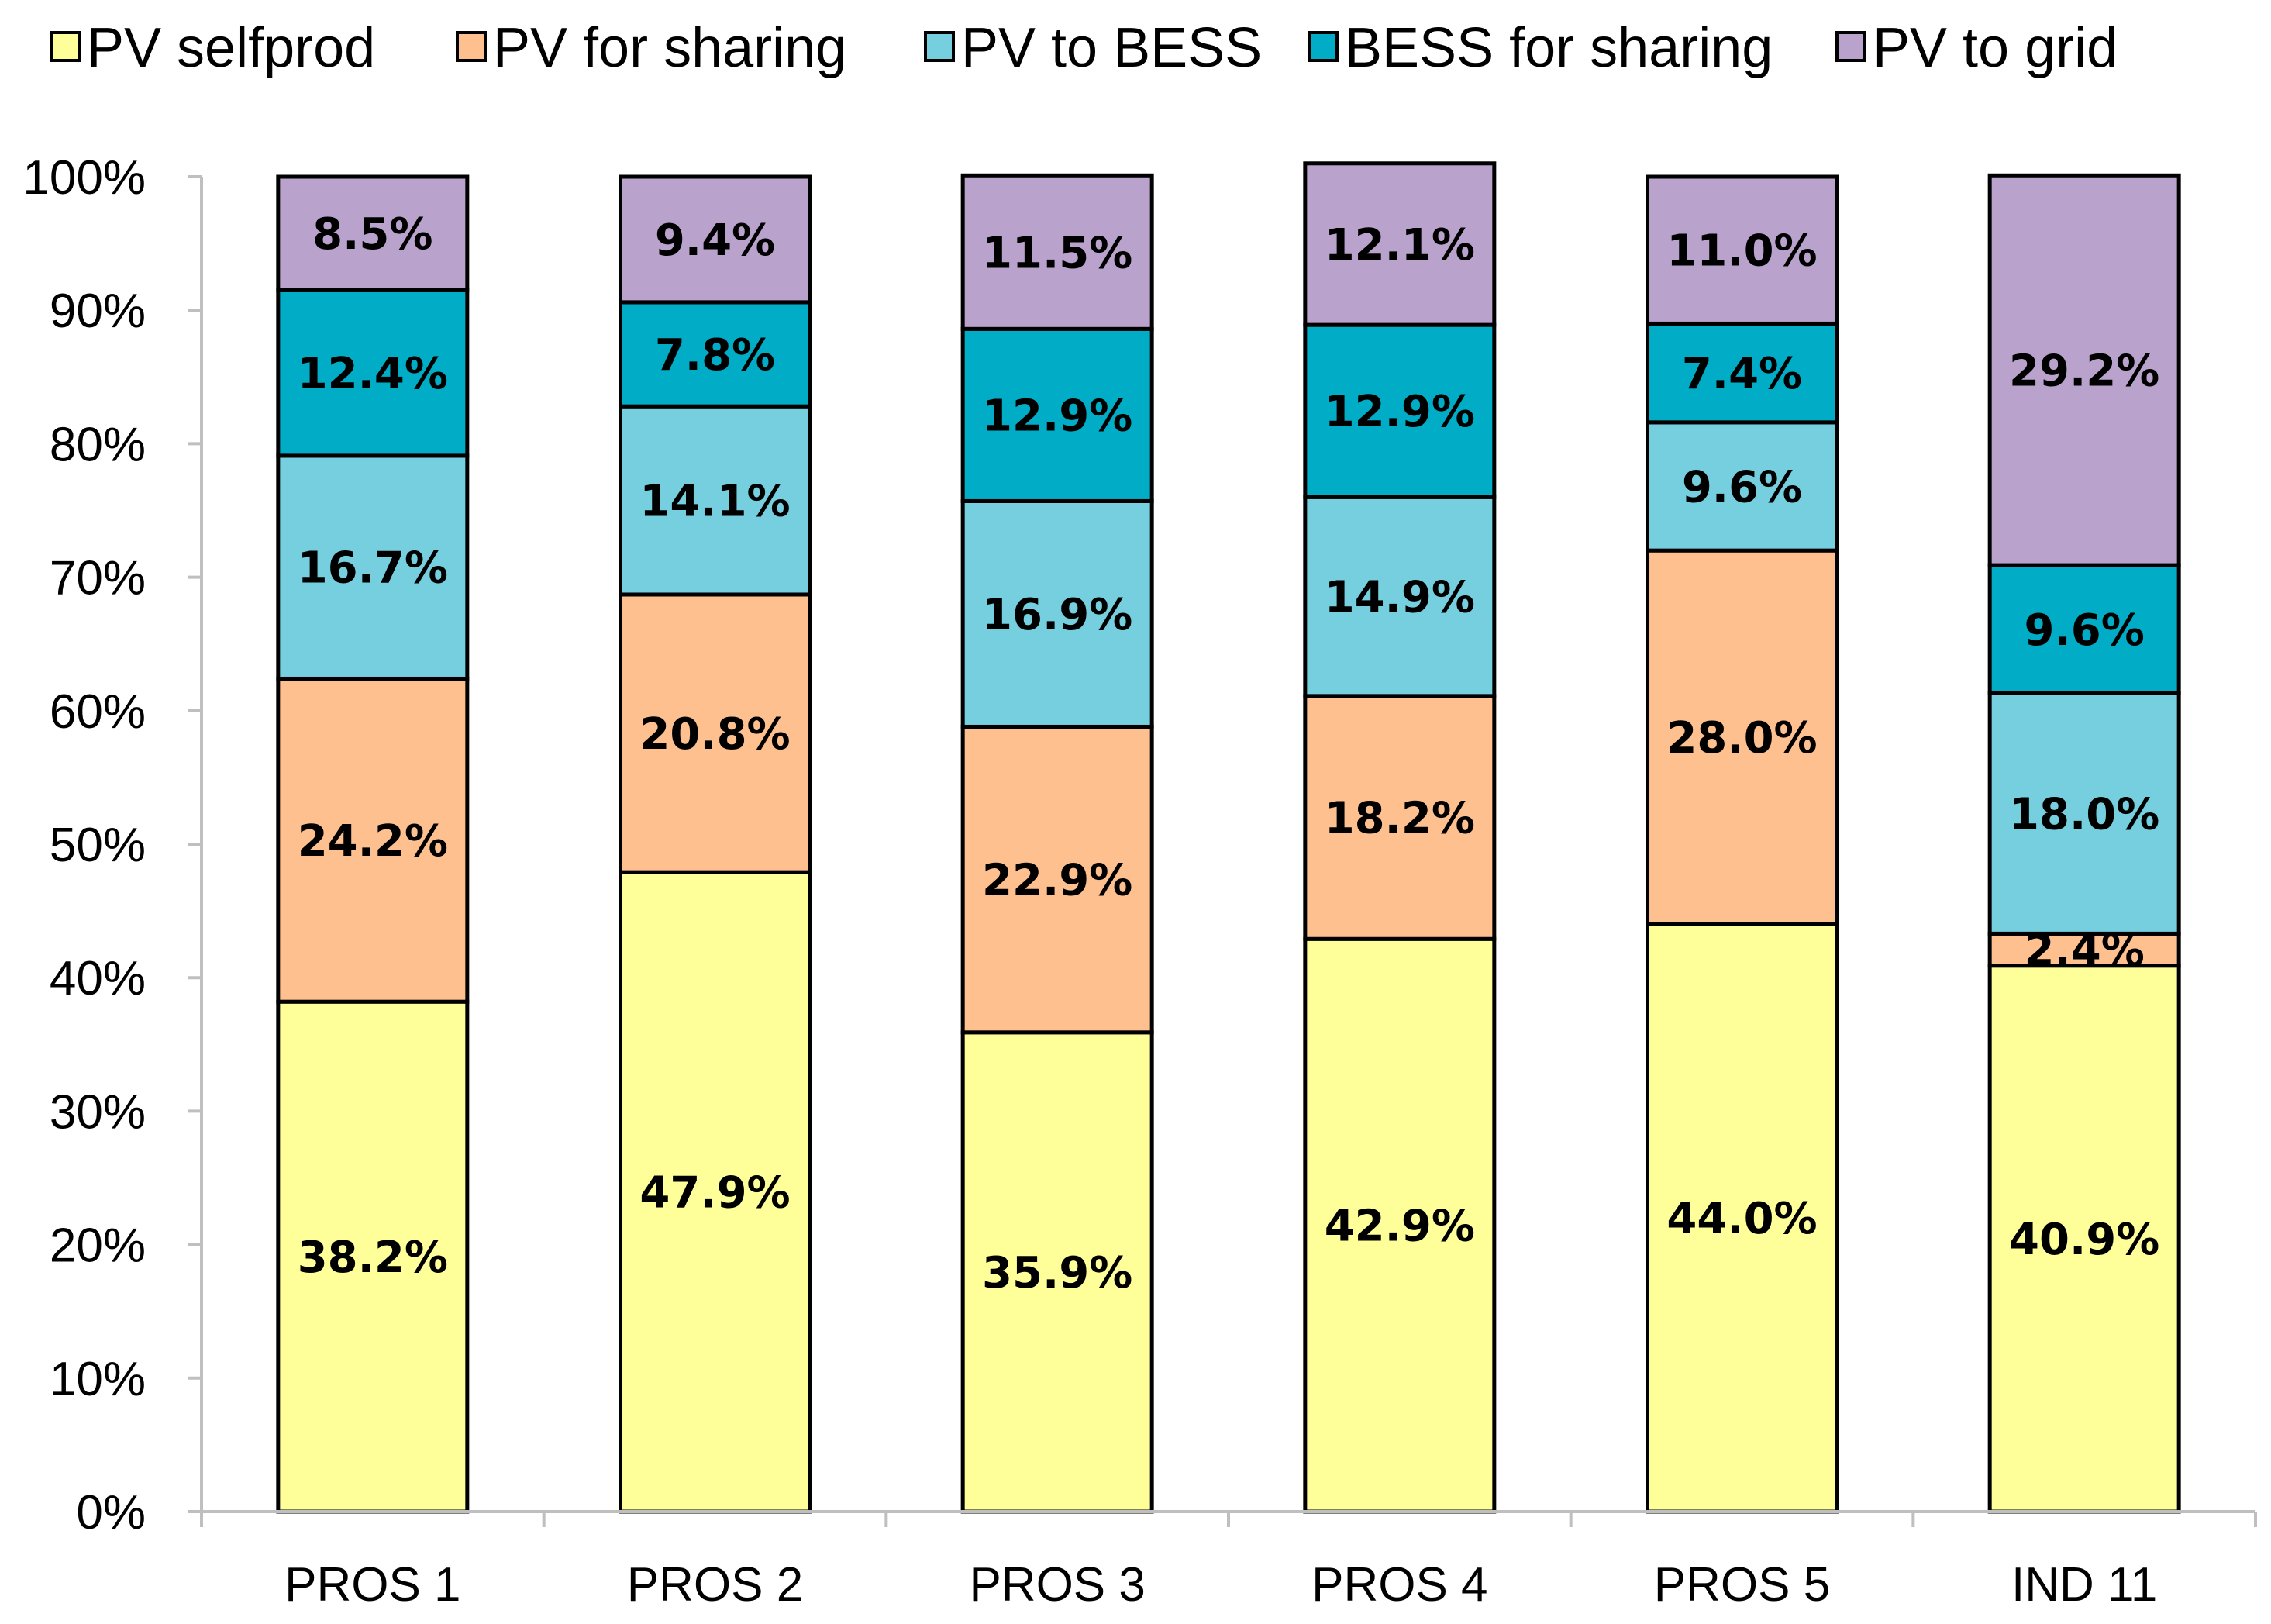  I want to click on legend-label: PV selfprod, so click(231, 48).